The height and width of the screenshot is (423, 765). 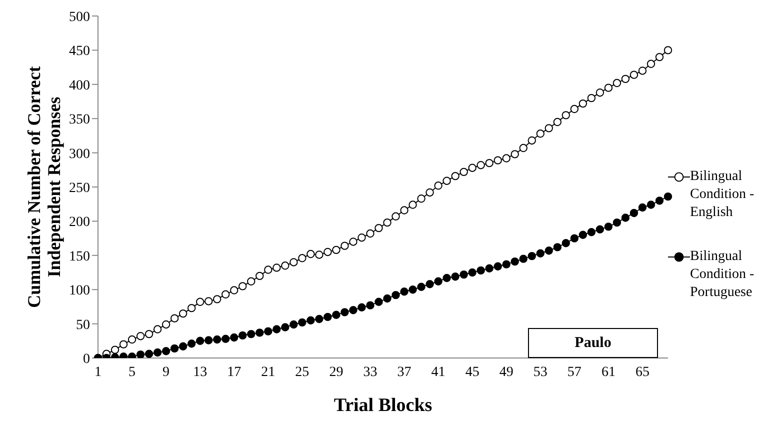 What do you see at coordinates (404, 372) in the screenshot?
I see `x-tick-label: 37` at bounding box center [404, 372].